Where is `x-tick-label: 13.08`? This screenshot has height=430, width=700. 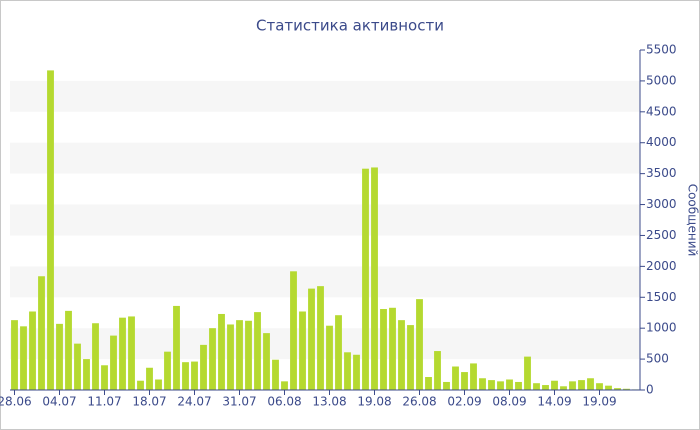
x-tick-label: 13.08 is located at coordinates (329, 402).